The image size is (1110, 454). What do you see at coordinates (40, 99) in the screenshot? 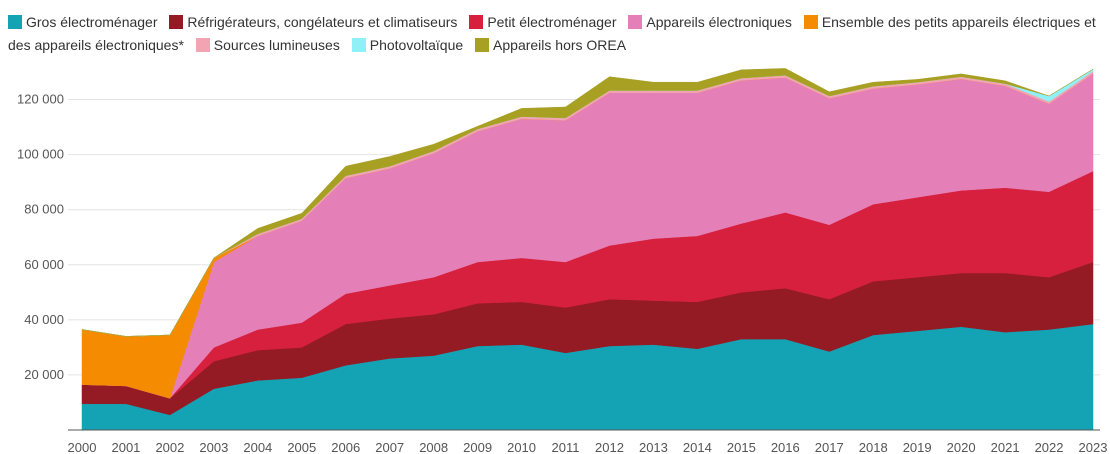
I see `y-tick-label: 120 000` at bounding box center [40, 99].